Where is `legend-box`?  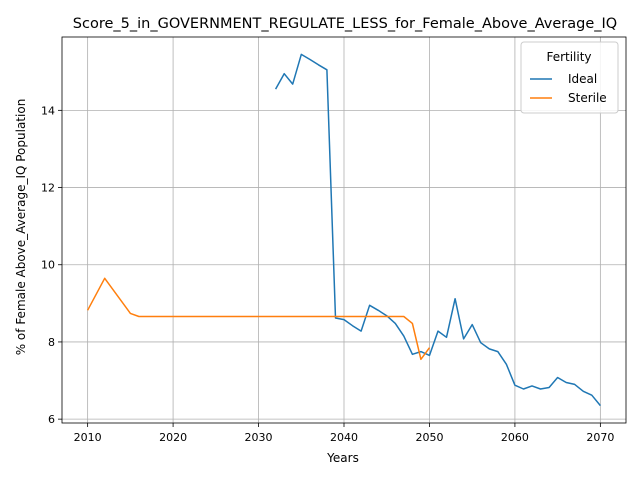 legend-box is located at coordinates (569, 77).